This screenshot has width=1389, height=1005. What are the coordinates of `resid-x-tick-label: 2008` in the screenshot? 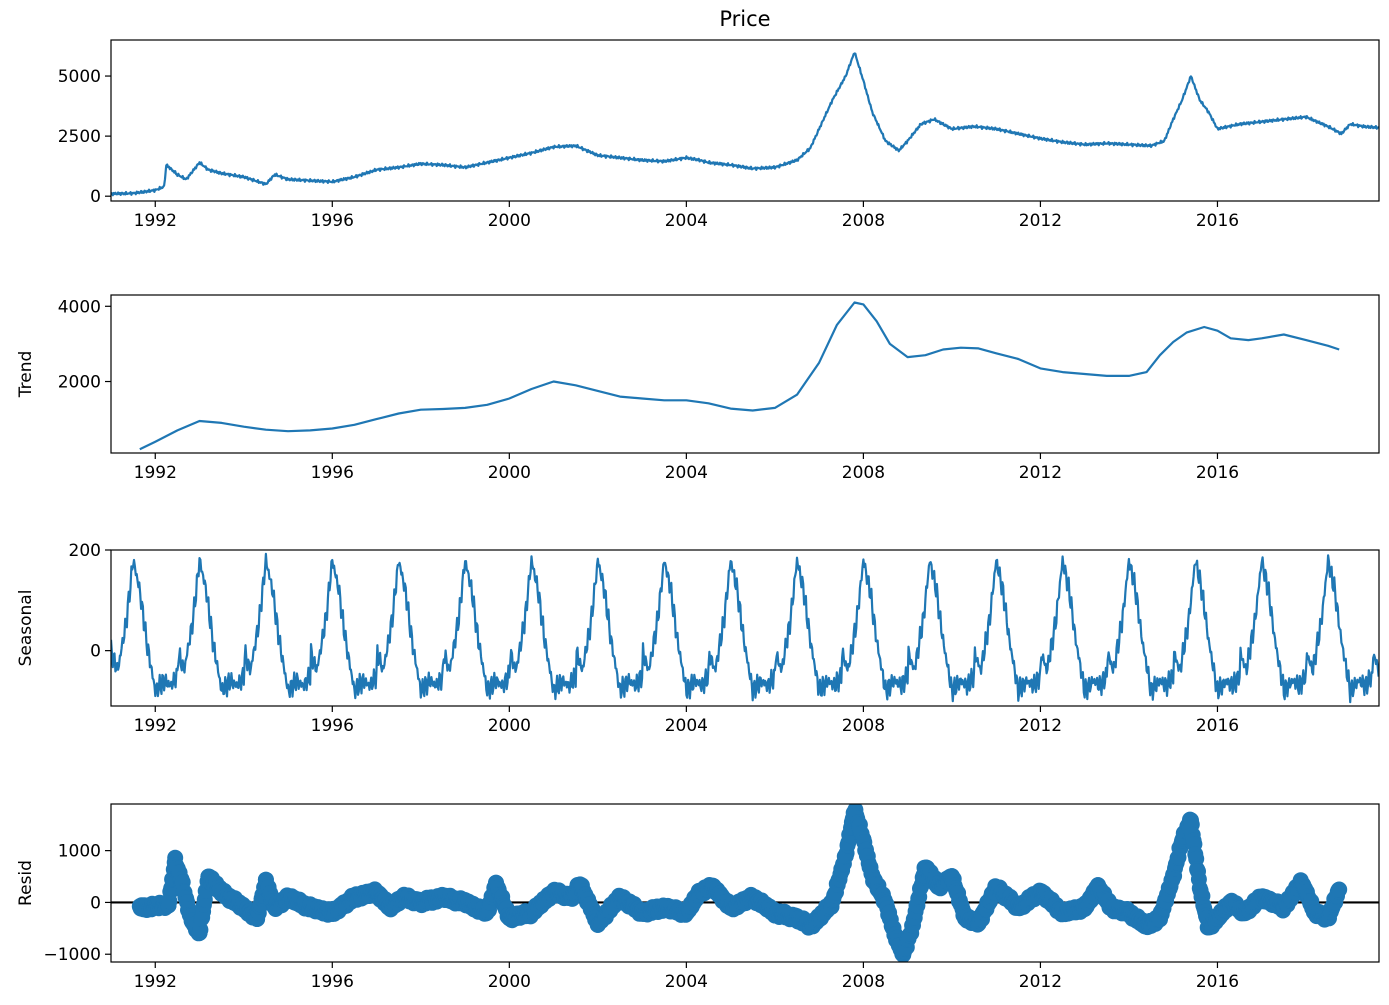 It's located at (863, 982).